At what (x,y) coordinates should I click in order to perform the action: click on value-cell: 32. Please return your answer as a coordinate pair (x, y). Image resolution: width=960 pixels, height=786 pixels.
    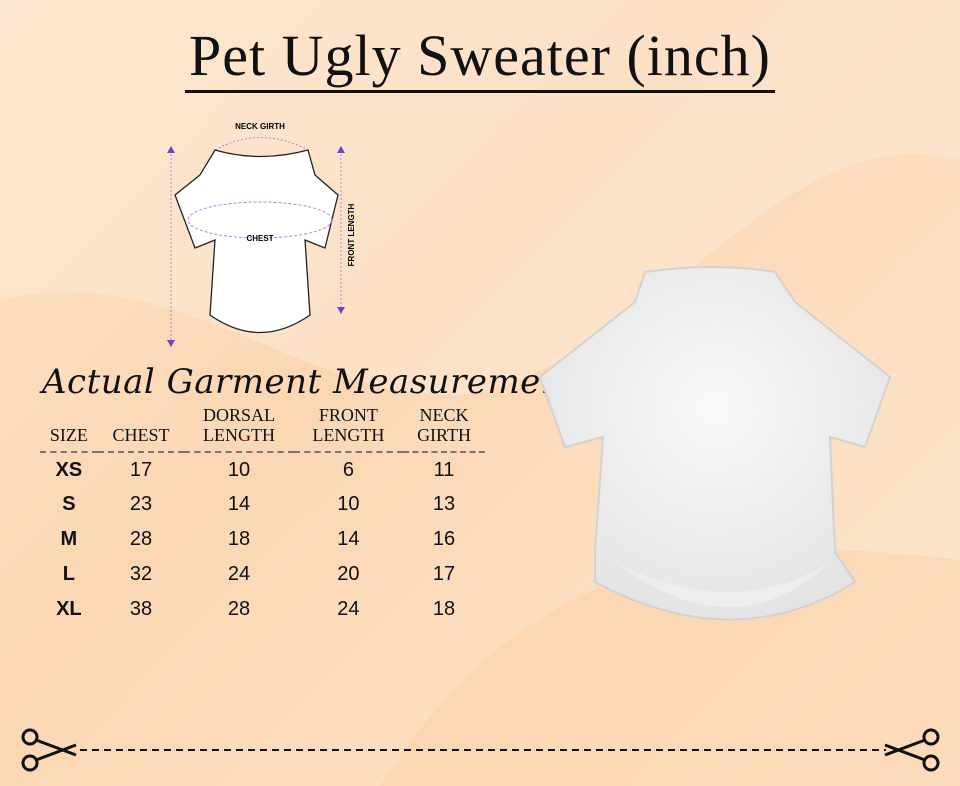
    Looking at the image, I should click on (141, 574).